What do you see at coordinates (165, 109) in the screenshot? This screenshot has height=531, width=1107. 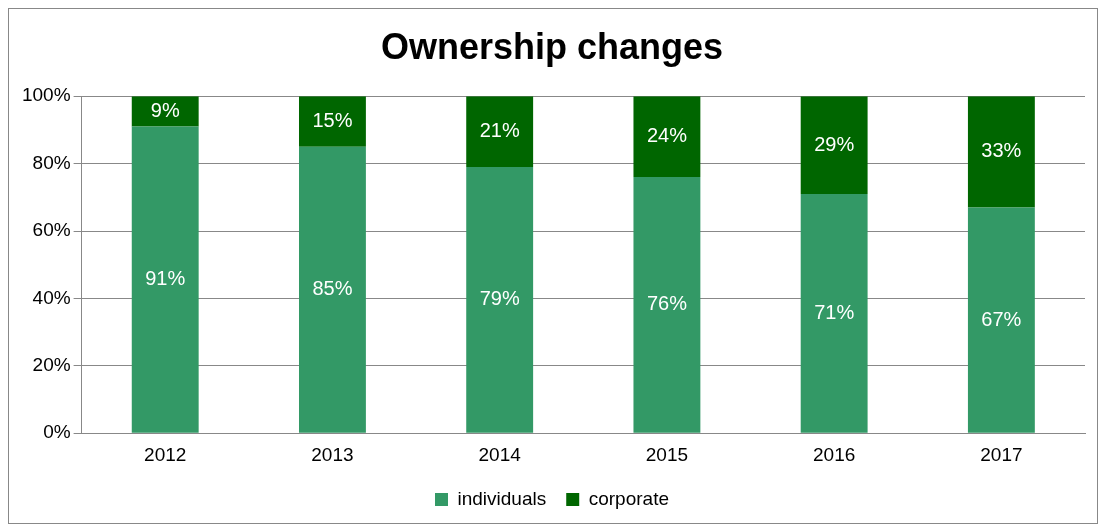 I see `data-label: 9%` at bounding box center [165, 109].